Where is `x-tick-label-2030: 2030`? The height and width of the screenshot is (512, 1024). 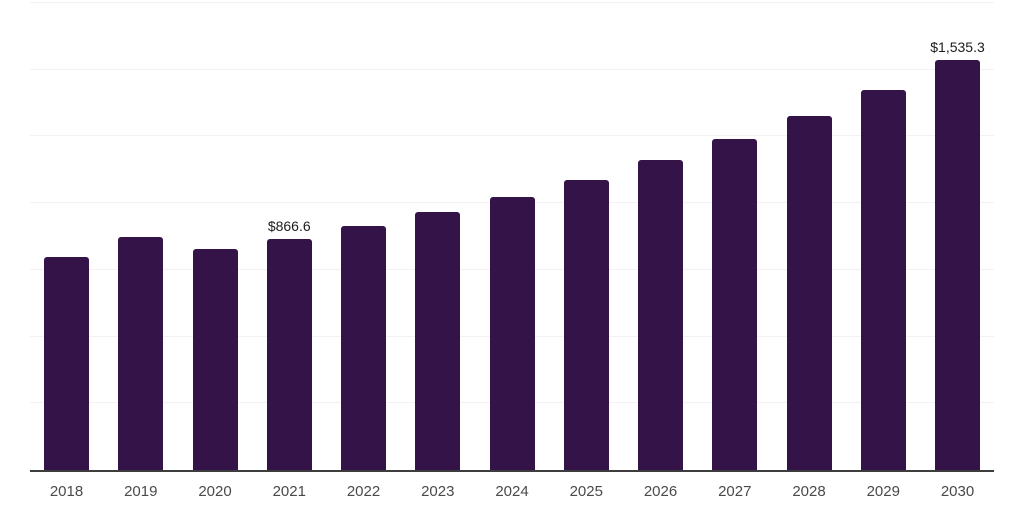
x-tick-label-2030: 2030 is located at coordinates (957, 491).